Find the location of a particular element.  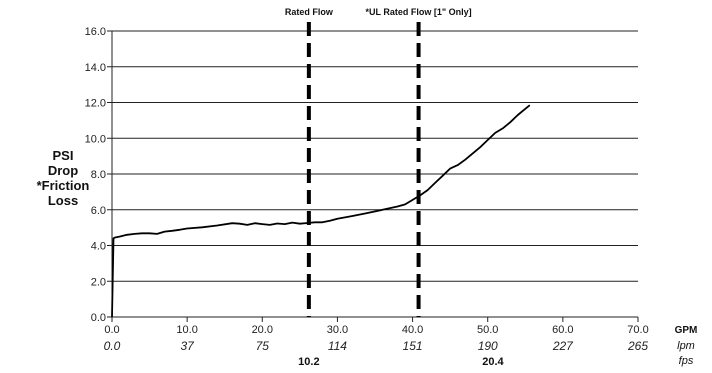

y-tick-label: 16.0 is located at coordinates (95, 32).